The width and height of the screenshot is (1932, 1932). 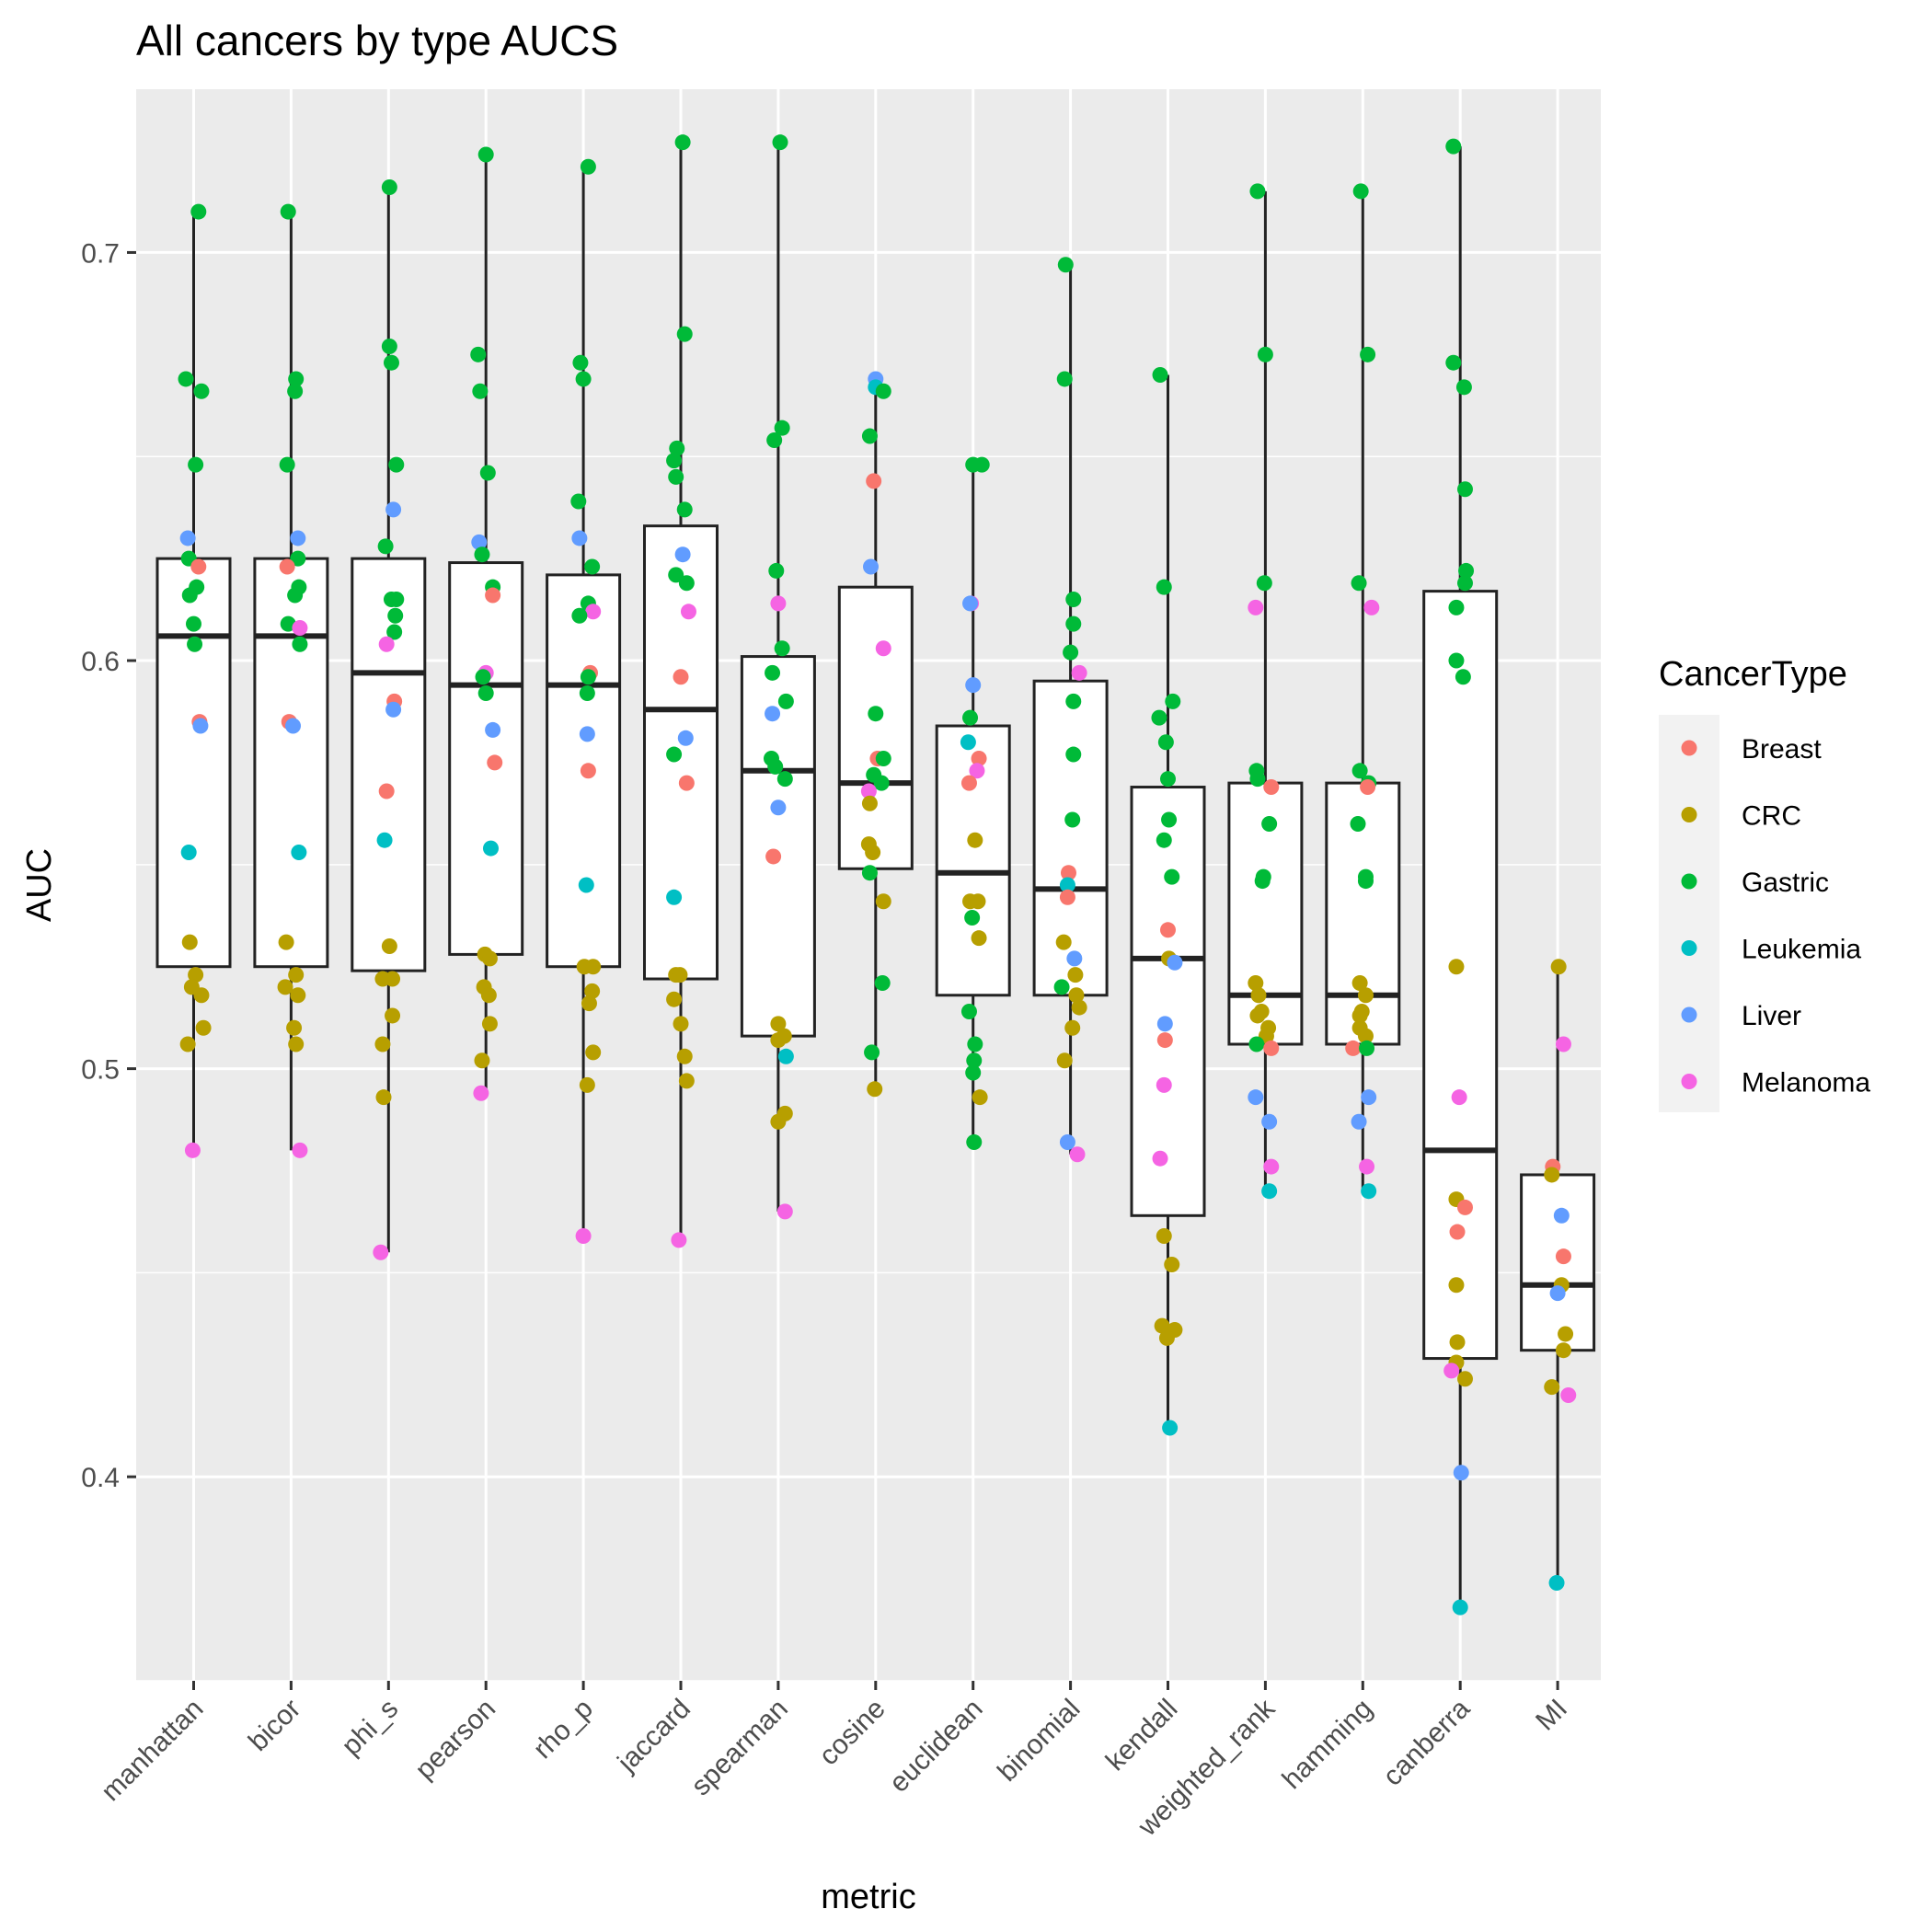 What do you see at coordinates (1801, 950) in the screenshot?
I see `legend-label: Leukemia` at bounding box center [1801, 950].